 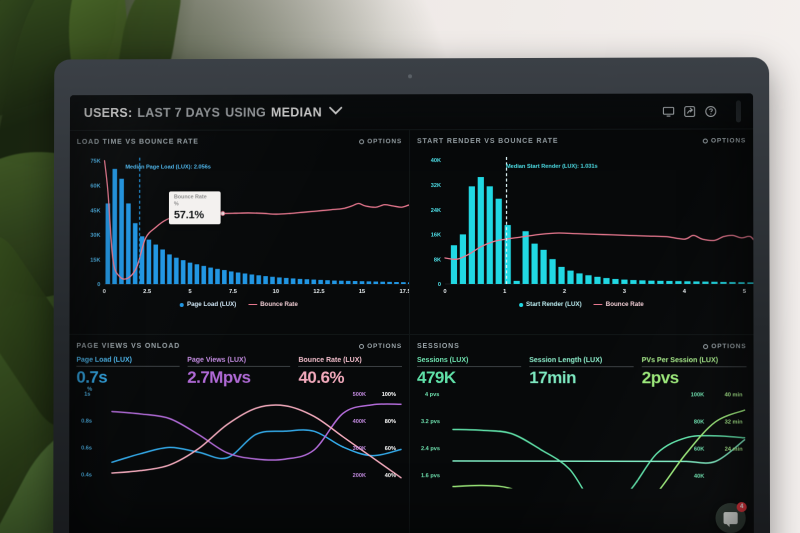 What do you see at coordinates (581, 141) in the screenshot?
I see `panel-header: START RENDER VS BOUNCE RATE OPTIONS` at bounding box center [581, 141].